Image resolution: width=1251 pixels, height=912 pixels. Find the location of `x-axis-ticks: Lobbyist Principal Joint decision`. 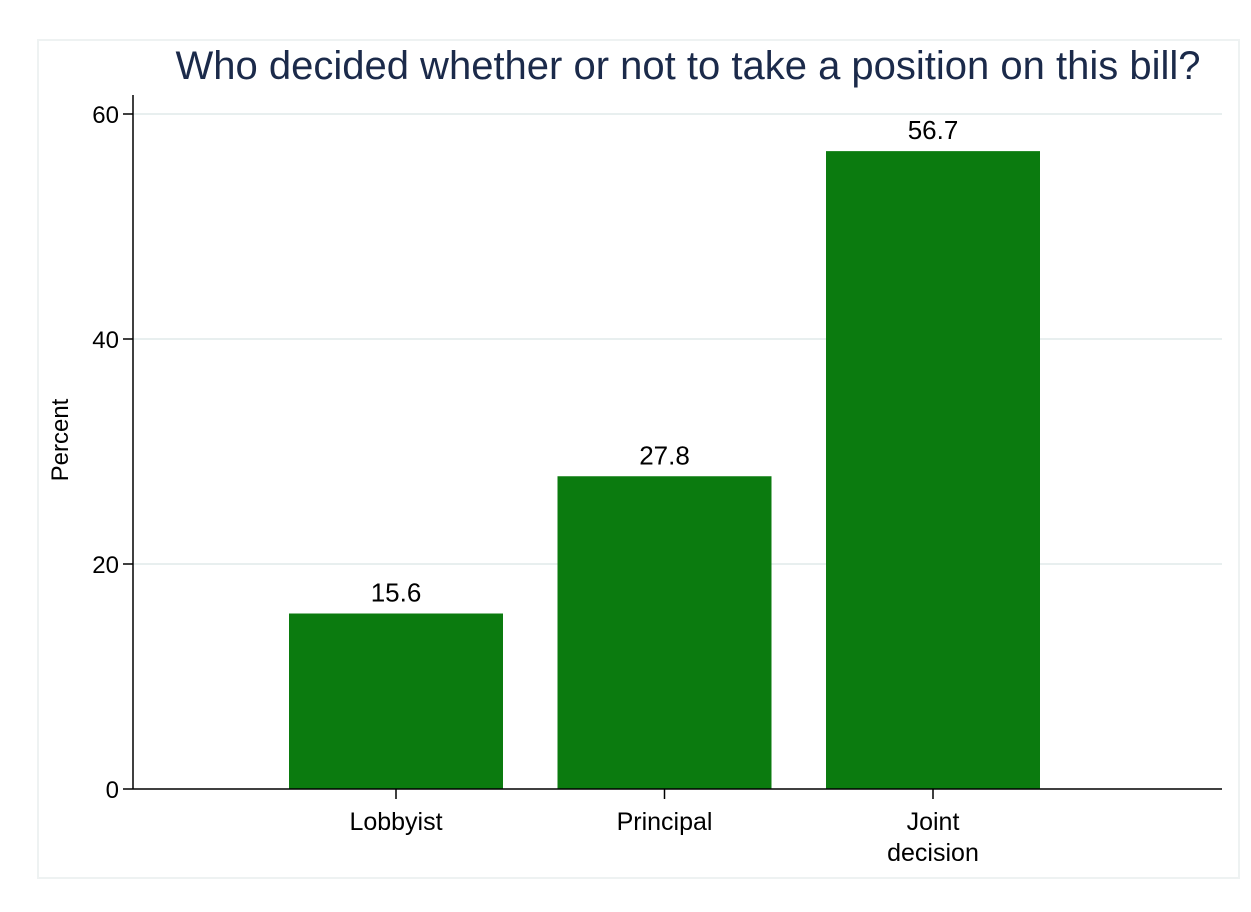

x-axis-ticks: Lobbyist Principal Joint decision is located at coordinates (664, 828).